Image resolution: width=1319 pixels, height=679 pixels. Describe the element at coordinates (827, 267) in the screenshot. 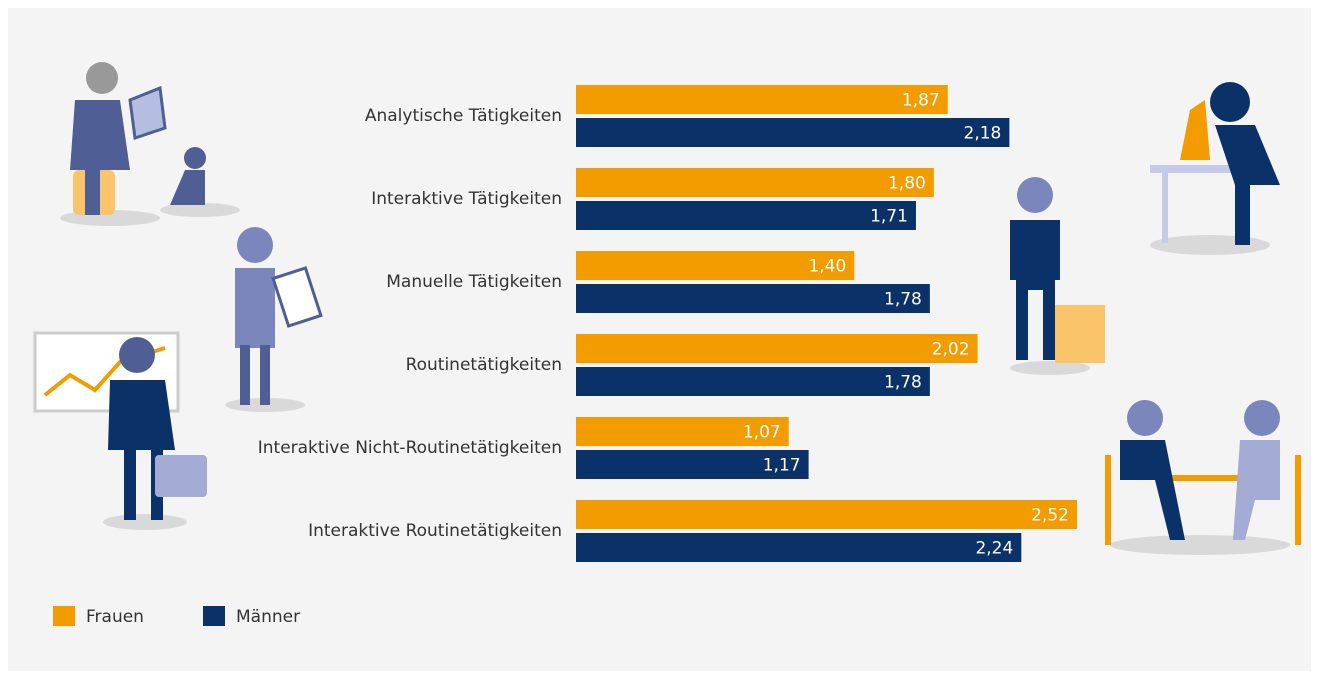

I see `value-label: 1,40` at that location.